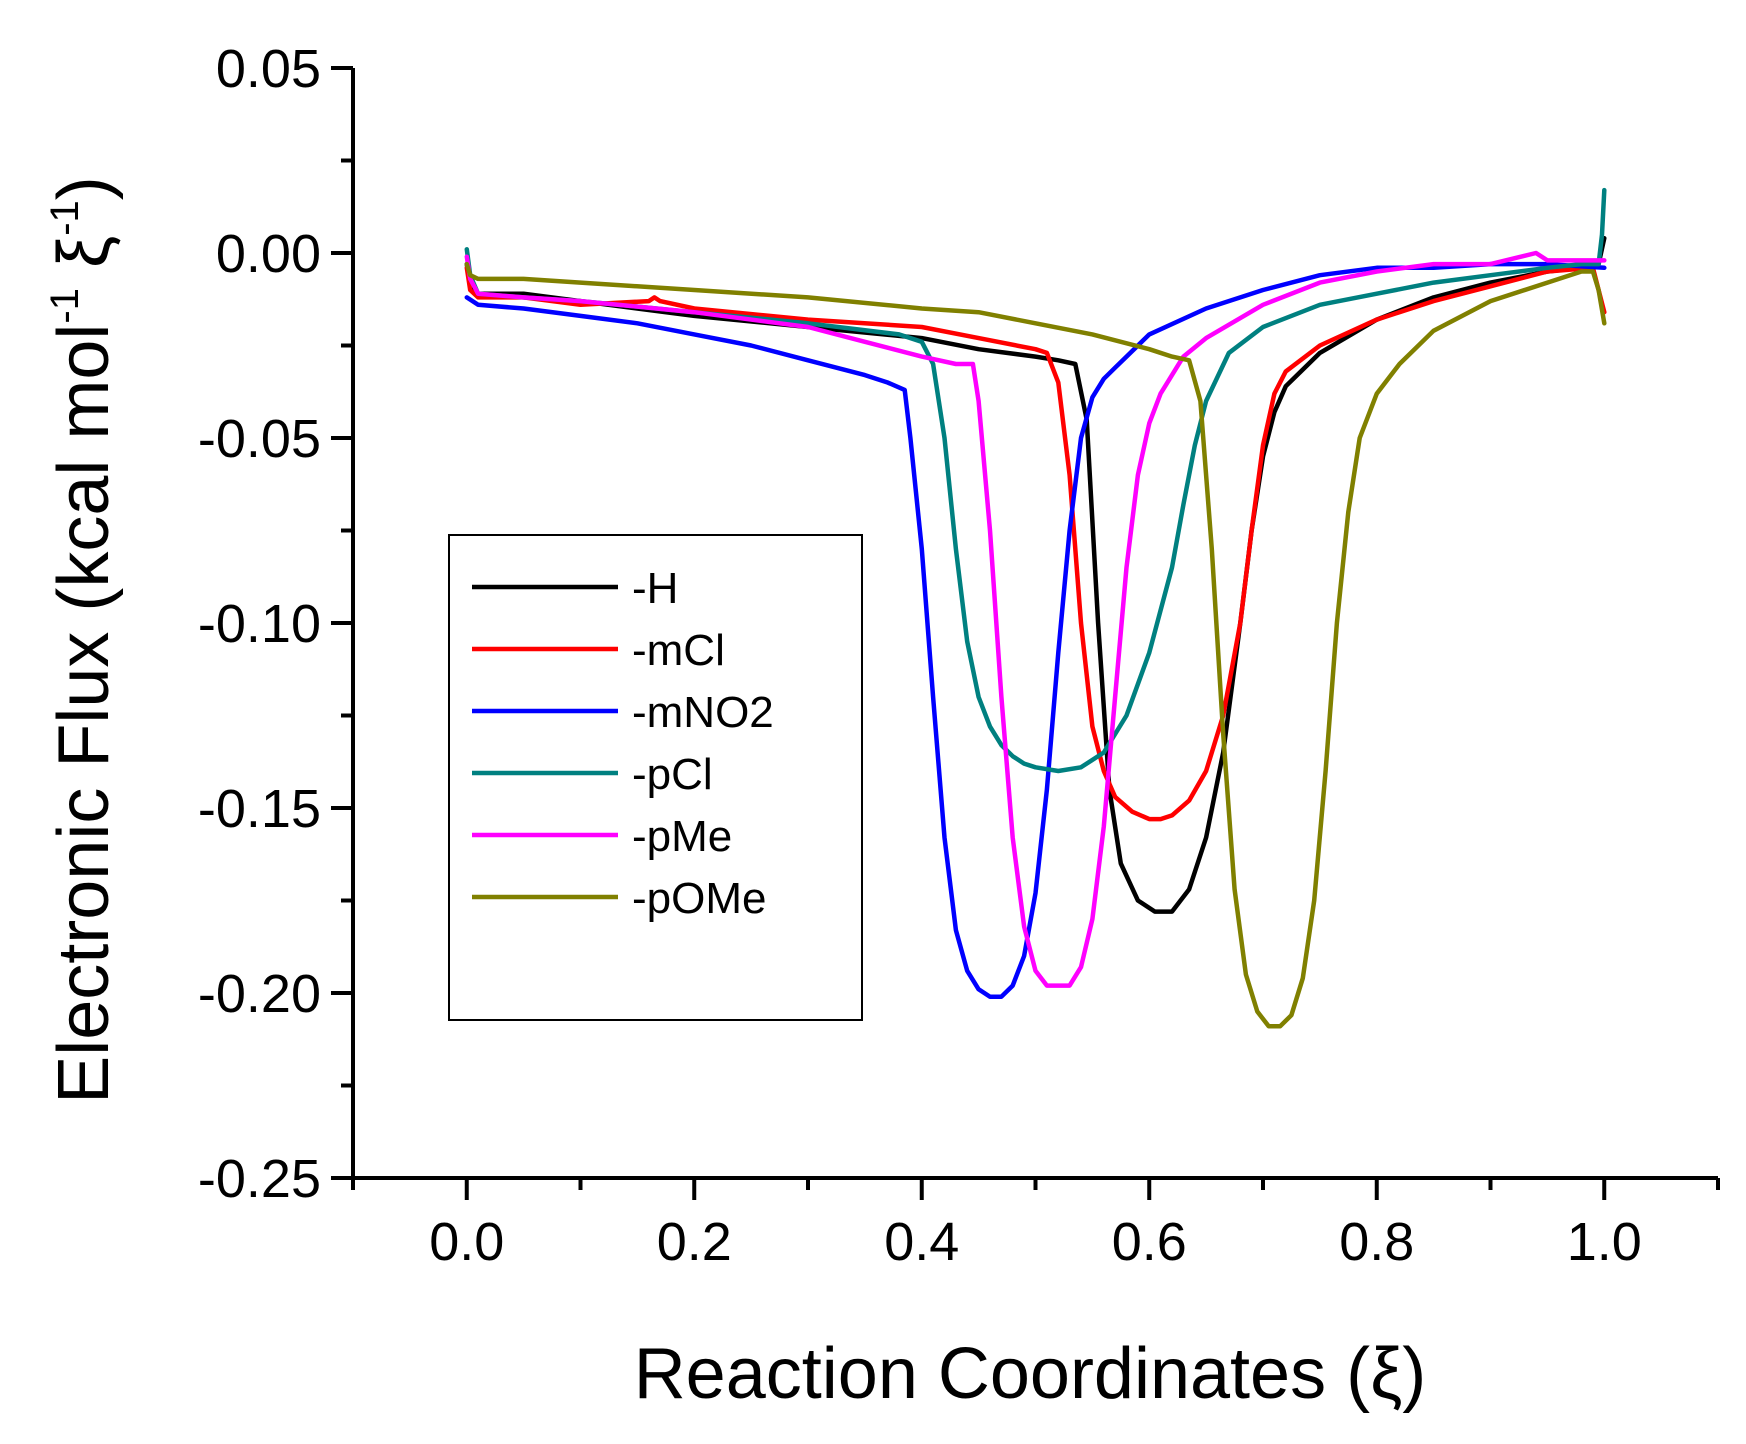 Image resolution: width=1746 pixels, height=1444 pixels. Describe the element at coordinates (259, 624) in the screenshot. I see `y-tick-label: -0.10` at that location.